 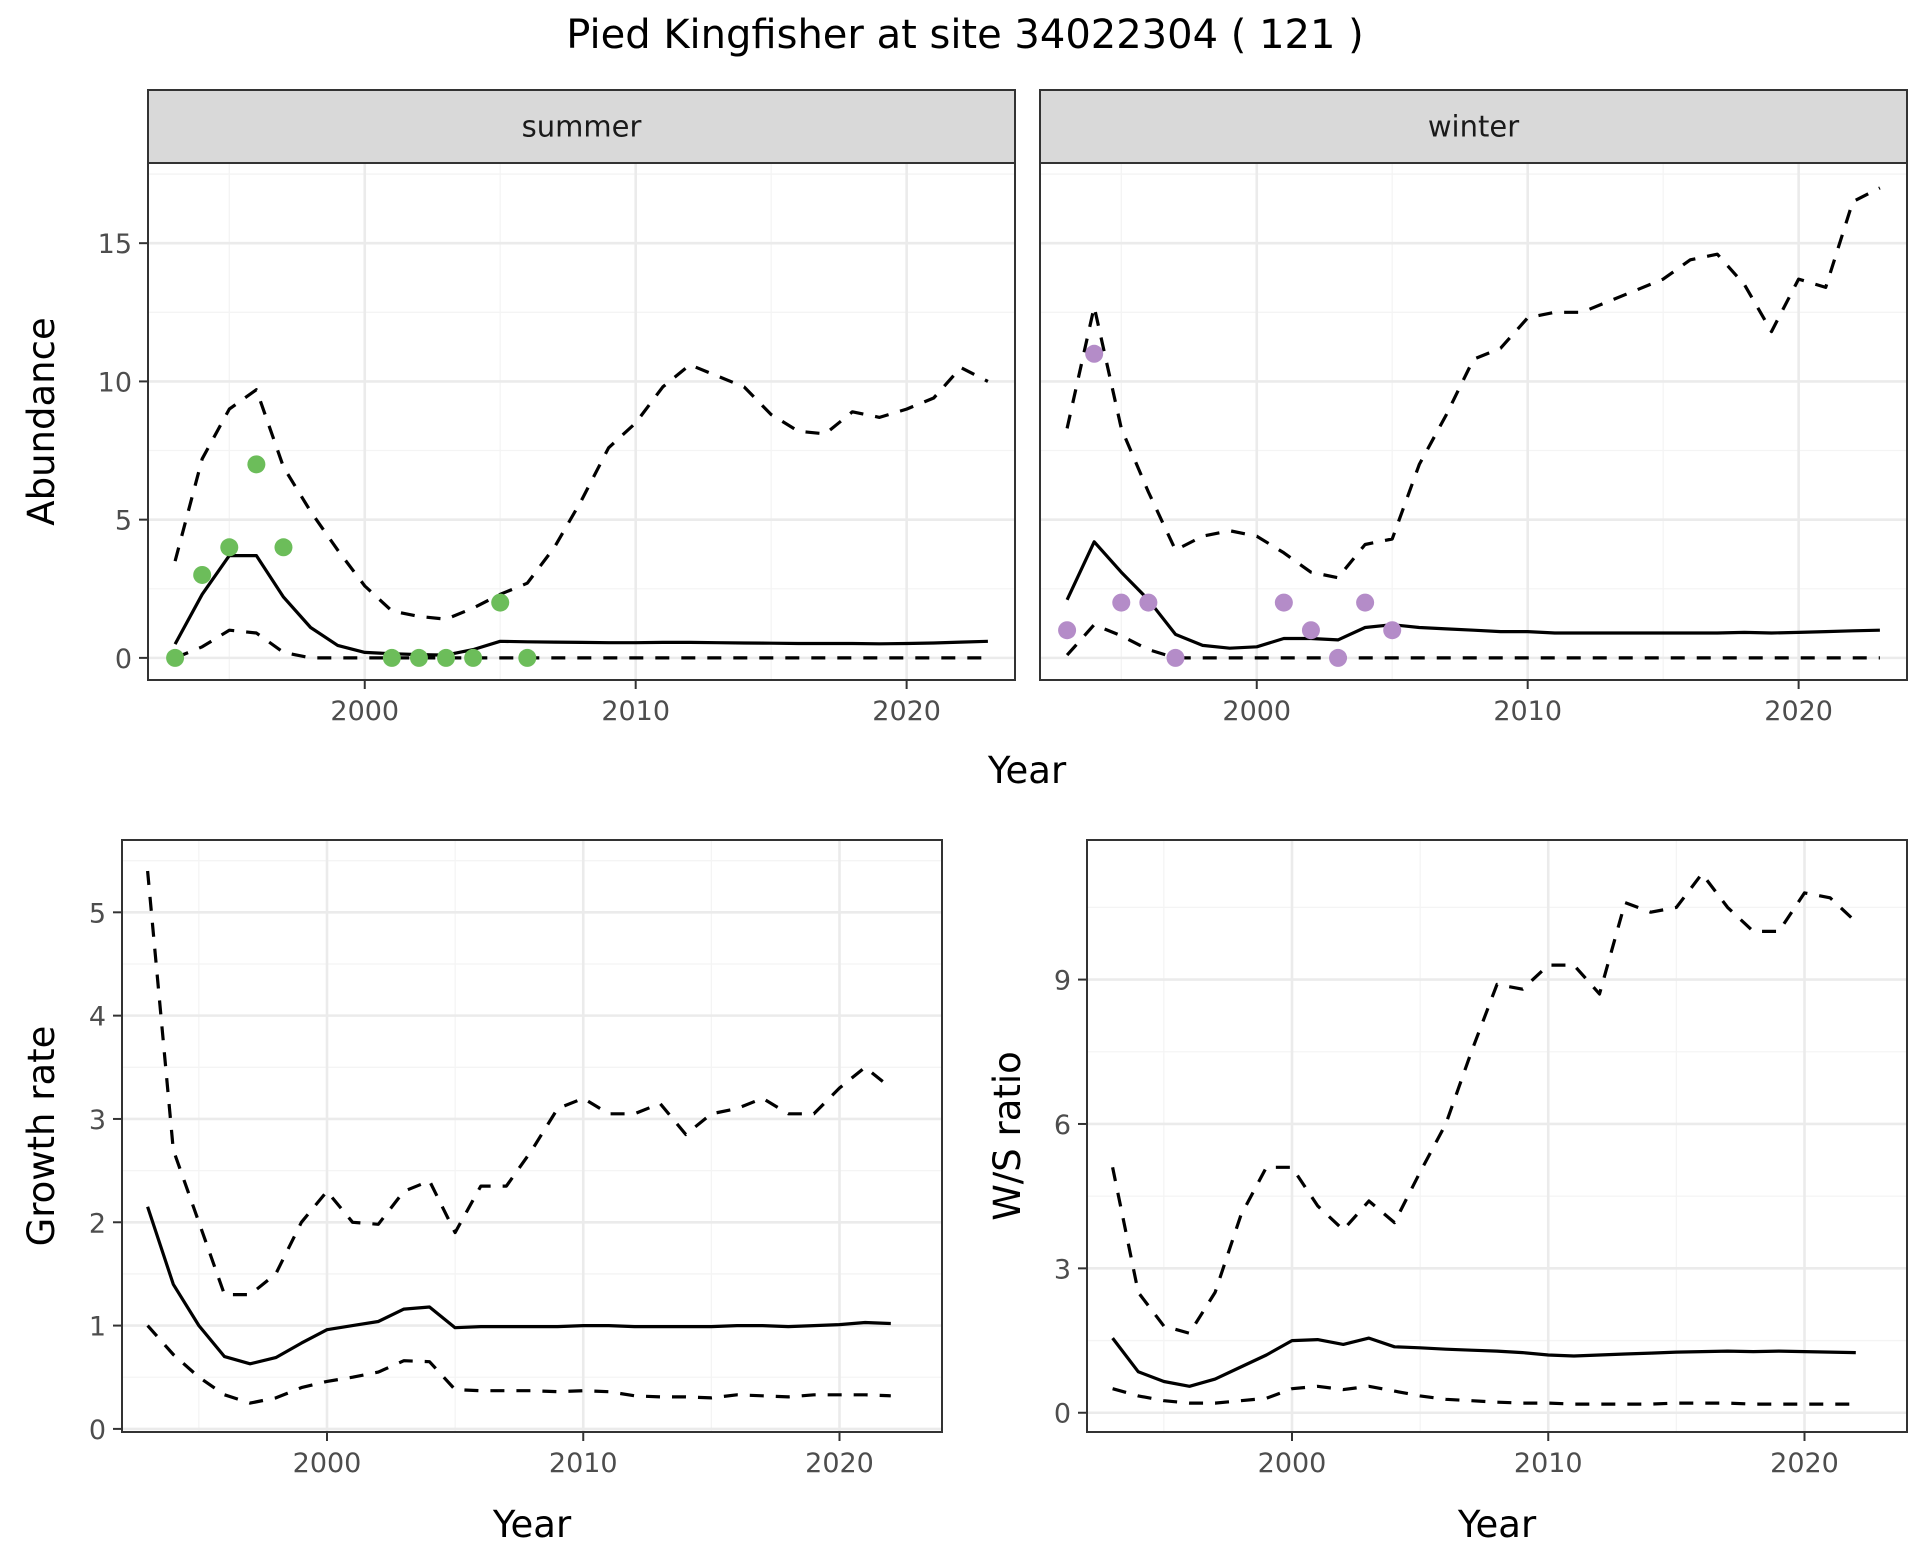 I want to click on y-tick-label: 15, so click(x=115, y=244).